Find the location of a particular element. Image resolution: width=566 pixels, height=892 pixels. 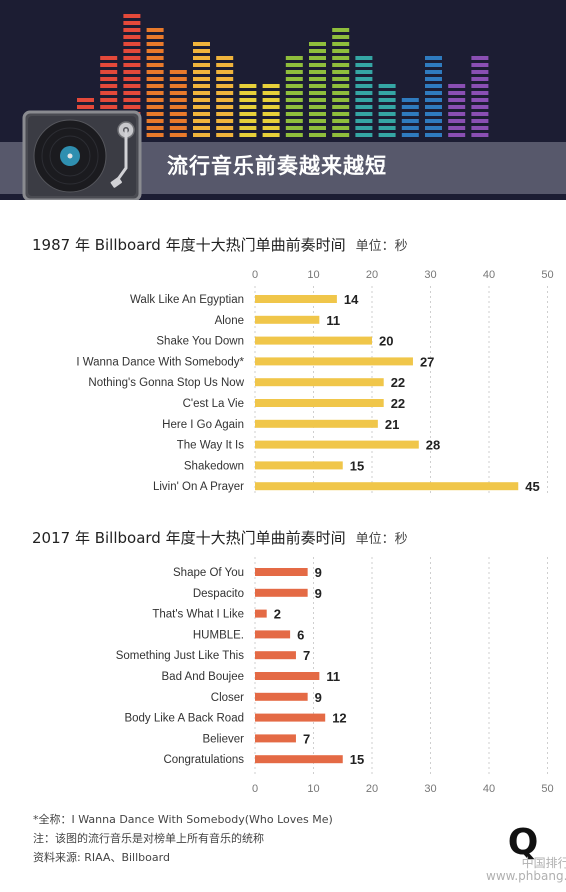

category-label: Livin' On A Prayer is located at coordinates (198, 487).